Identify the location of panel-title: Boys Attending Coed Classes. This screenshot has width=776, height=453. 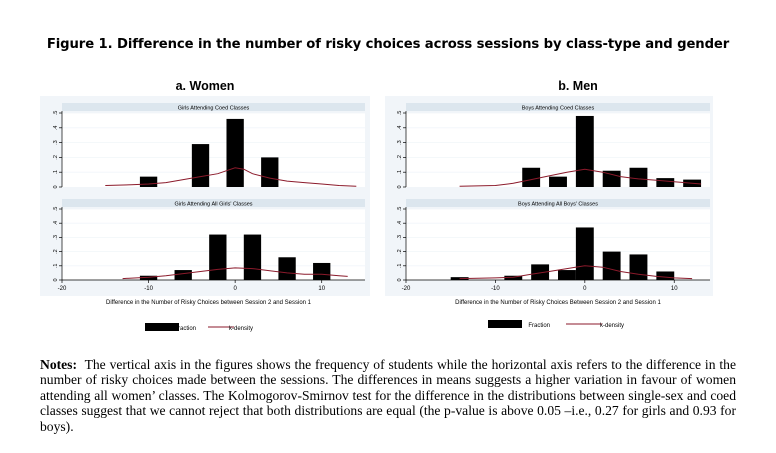
(558, 108).